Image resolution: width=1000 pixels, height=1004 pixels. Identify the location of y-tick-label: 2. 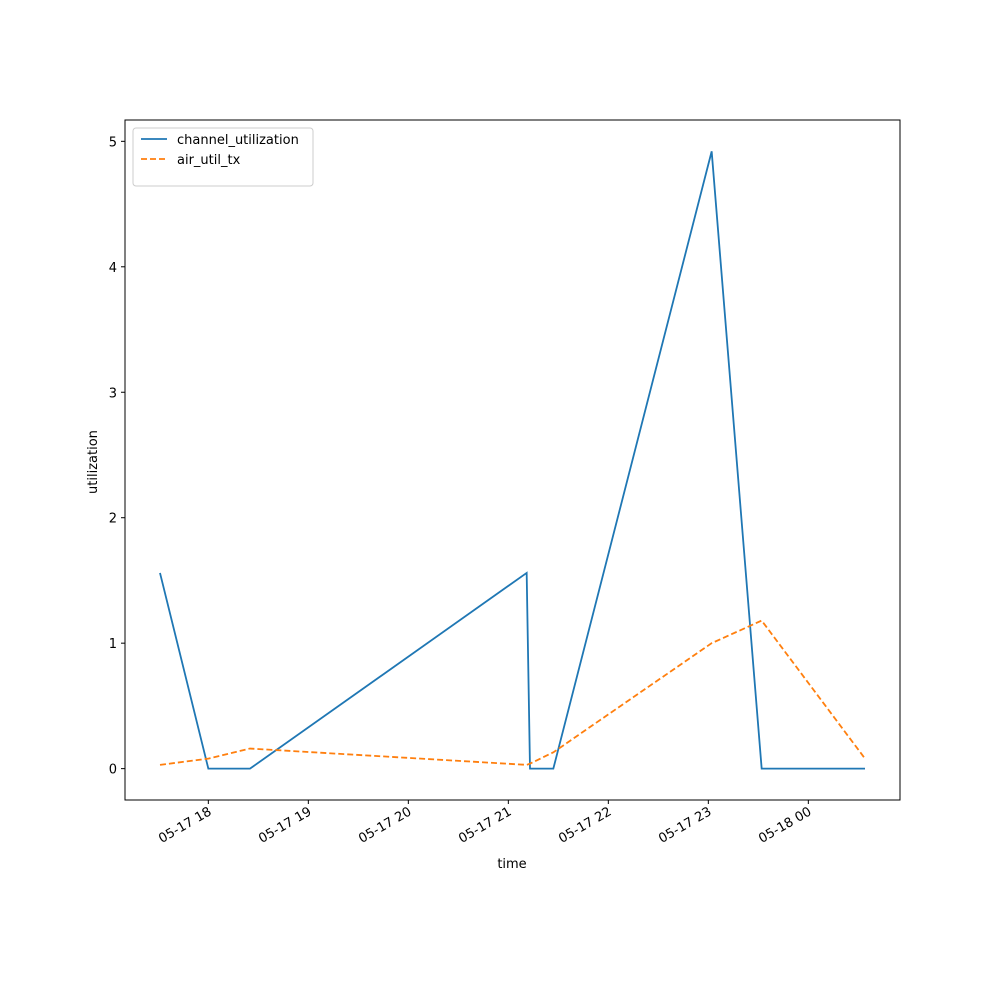
(113, 519).